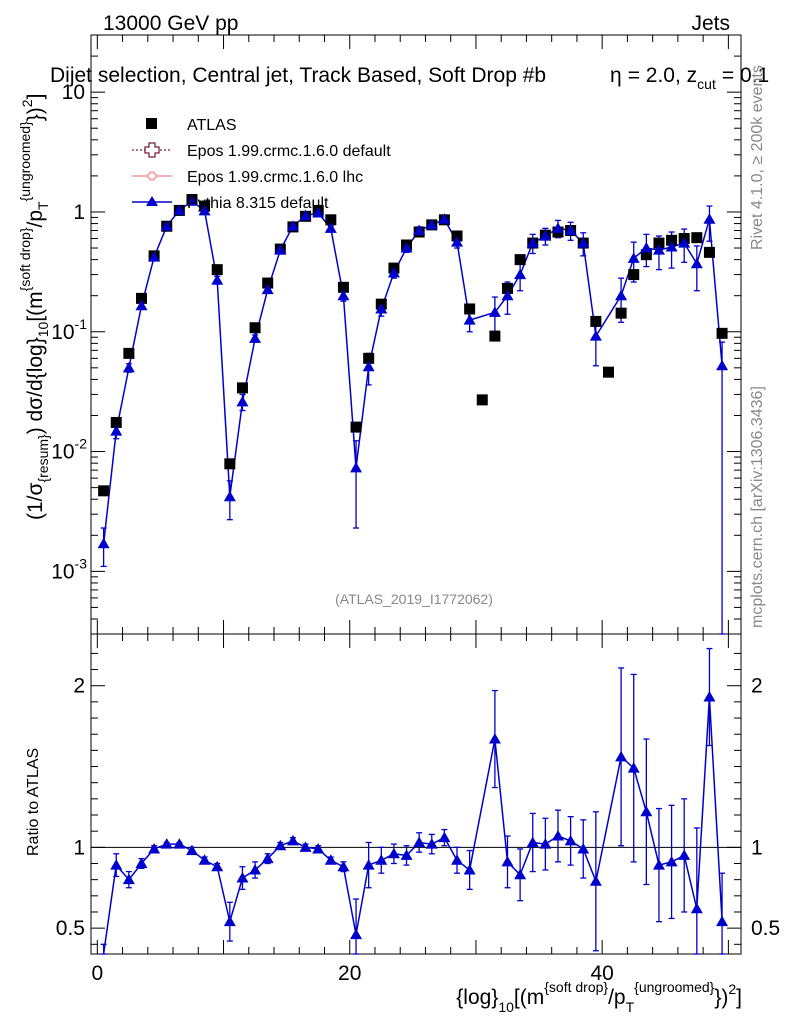 The height and width of the screenshot is (1024, 786). What do you see at coordinates (601, 973) in the screenshot?
I see `x-tick-label: 40` at bounding box center [601, 973].